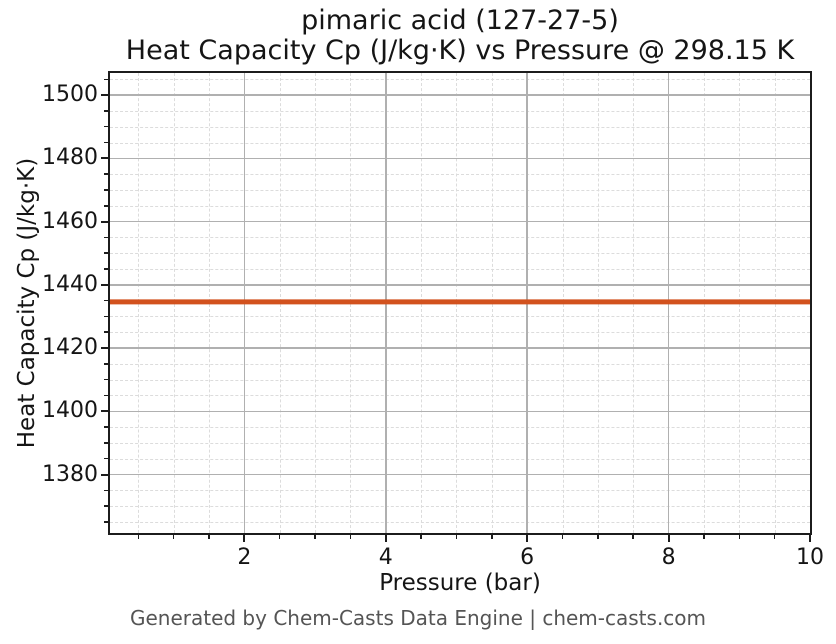 Image resolution: width=836 pixels, height=644 pixels. I want to click on x-tick-label: 4, so click(385, 557).